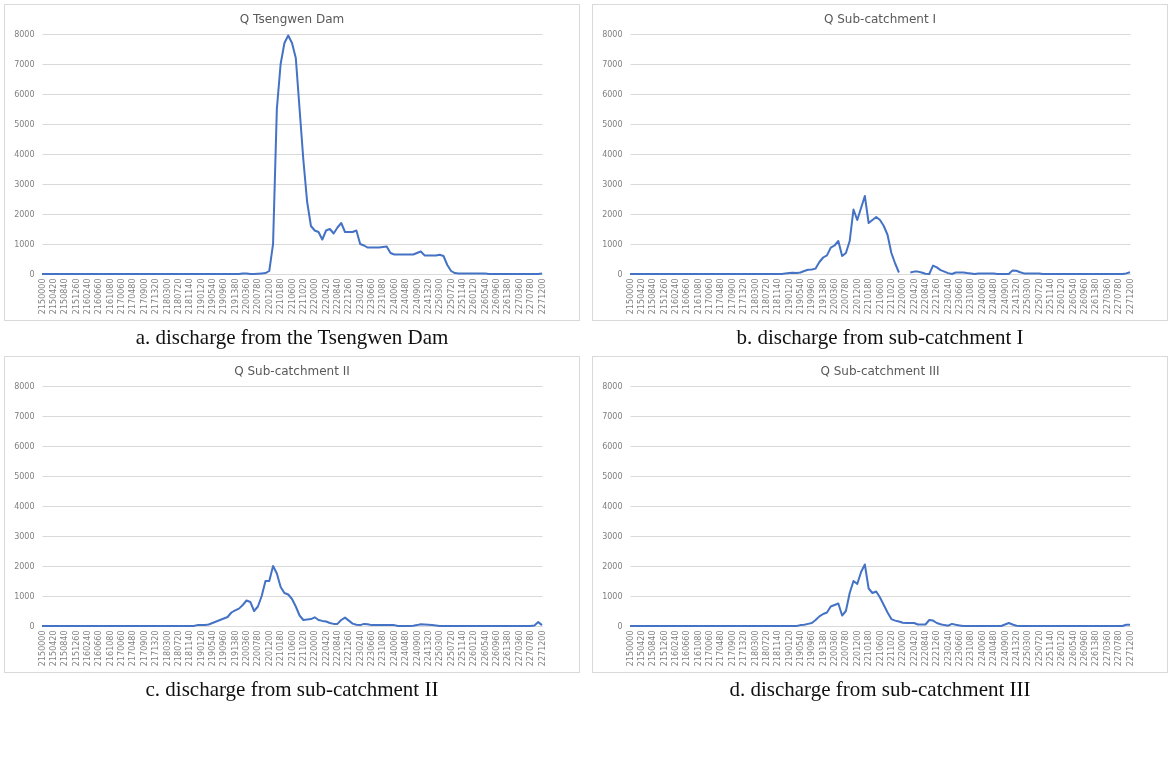 The width and height of the screenshot is (1171, 767). I want to click on x-tick-label: 2160240, so click(675, 296).